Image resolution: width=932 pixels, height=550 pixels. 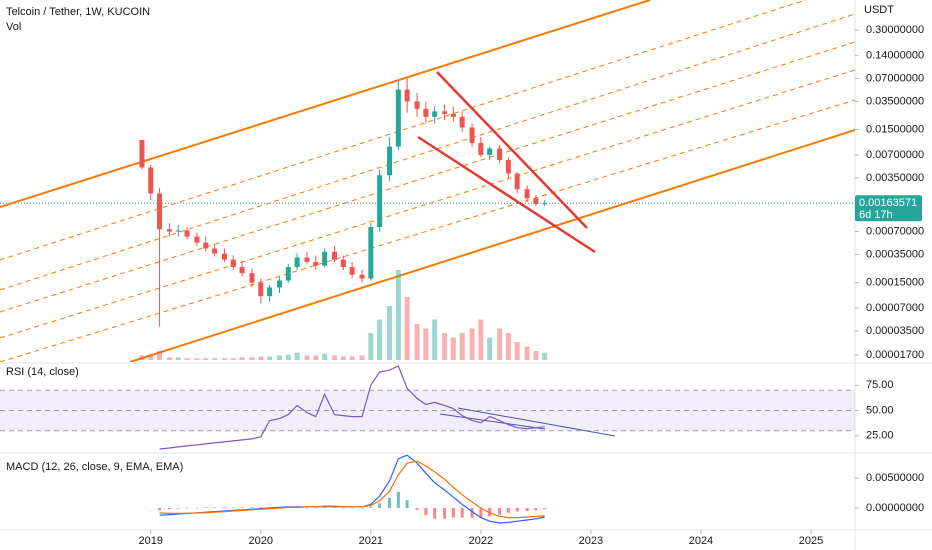 What do you see at coordinates (42, 372) in the screenshot?
I see `rsi-title: RSI (14, close)` at bounding box center [42, 372].